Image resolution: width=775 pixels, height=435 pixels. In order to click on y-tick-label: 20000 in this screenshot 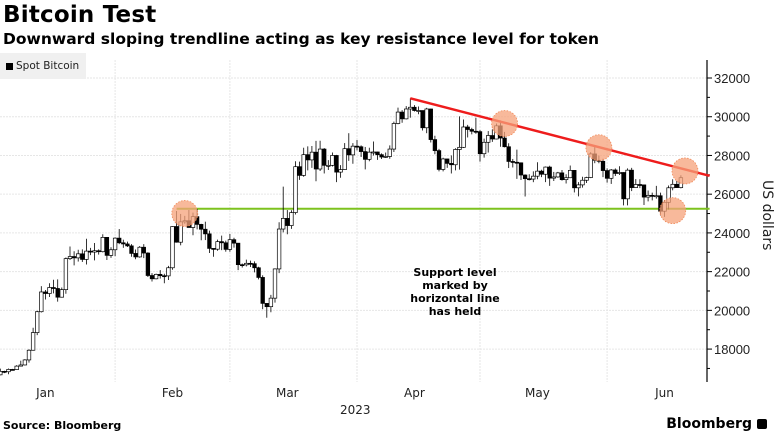, I will do `click(732, 310)`.